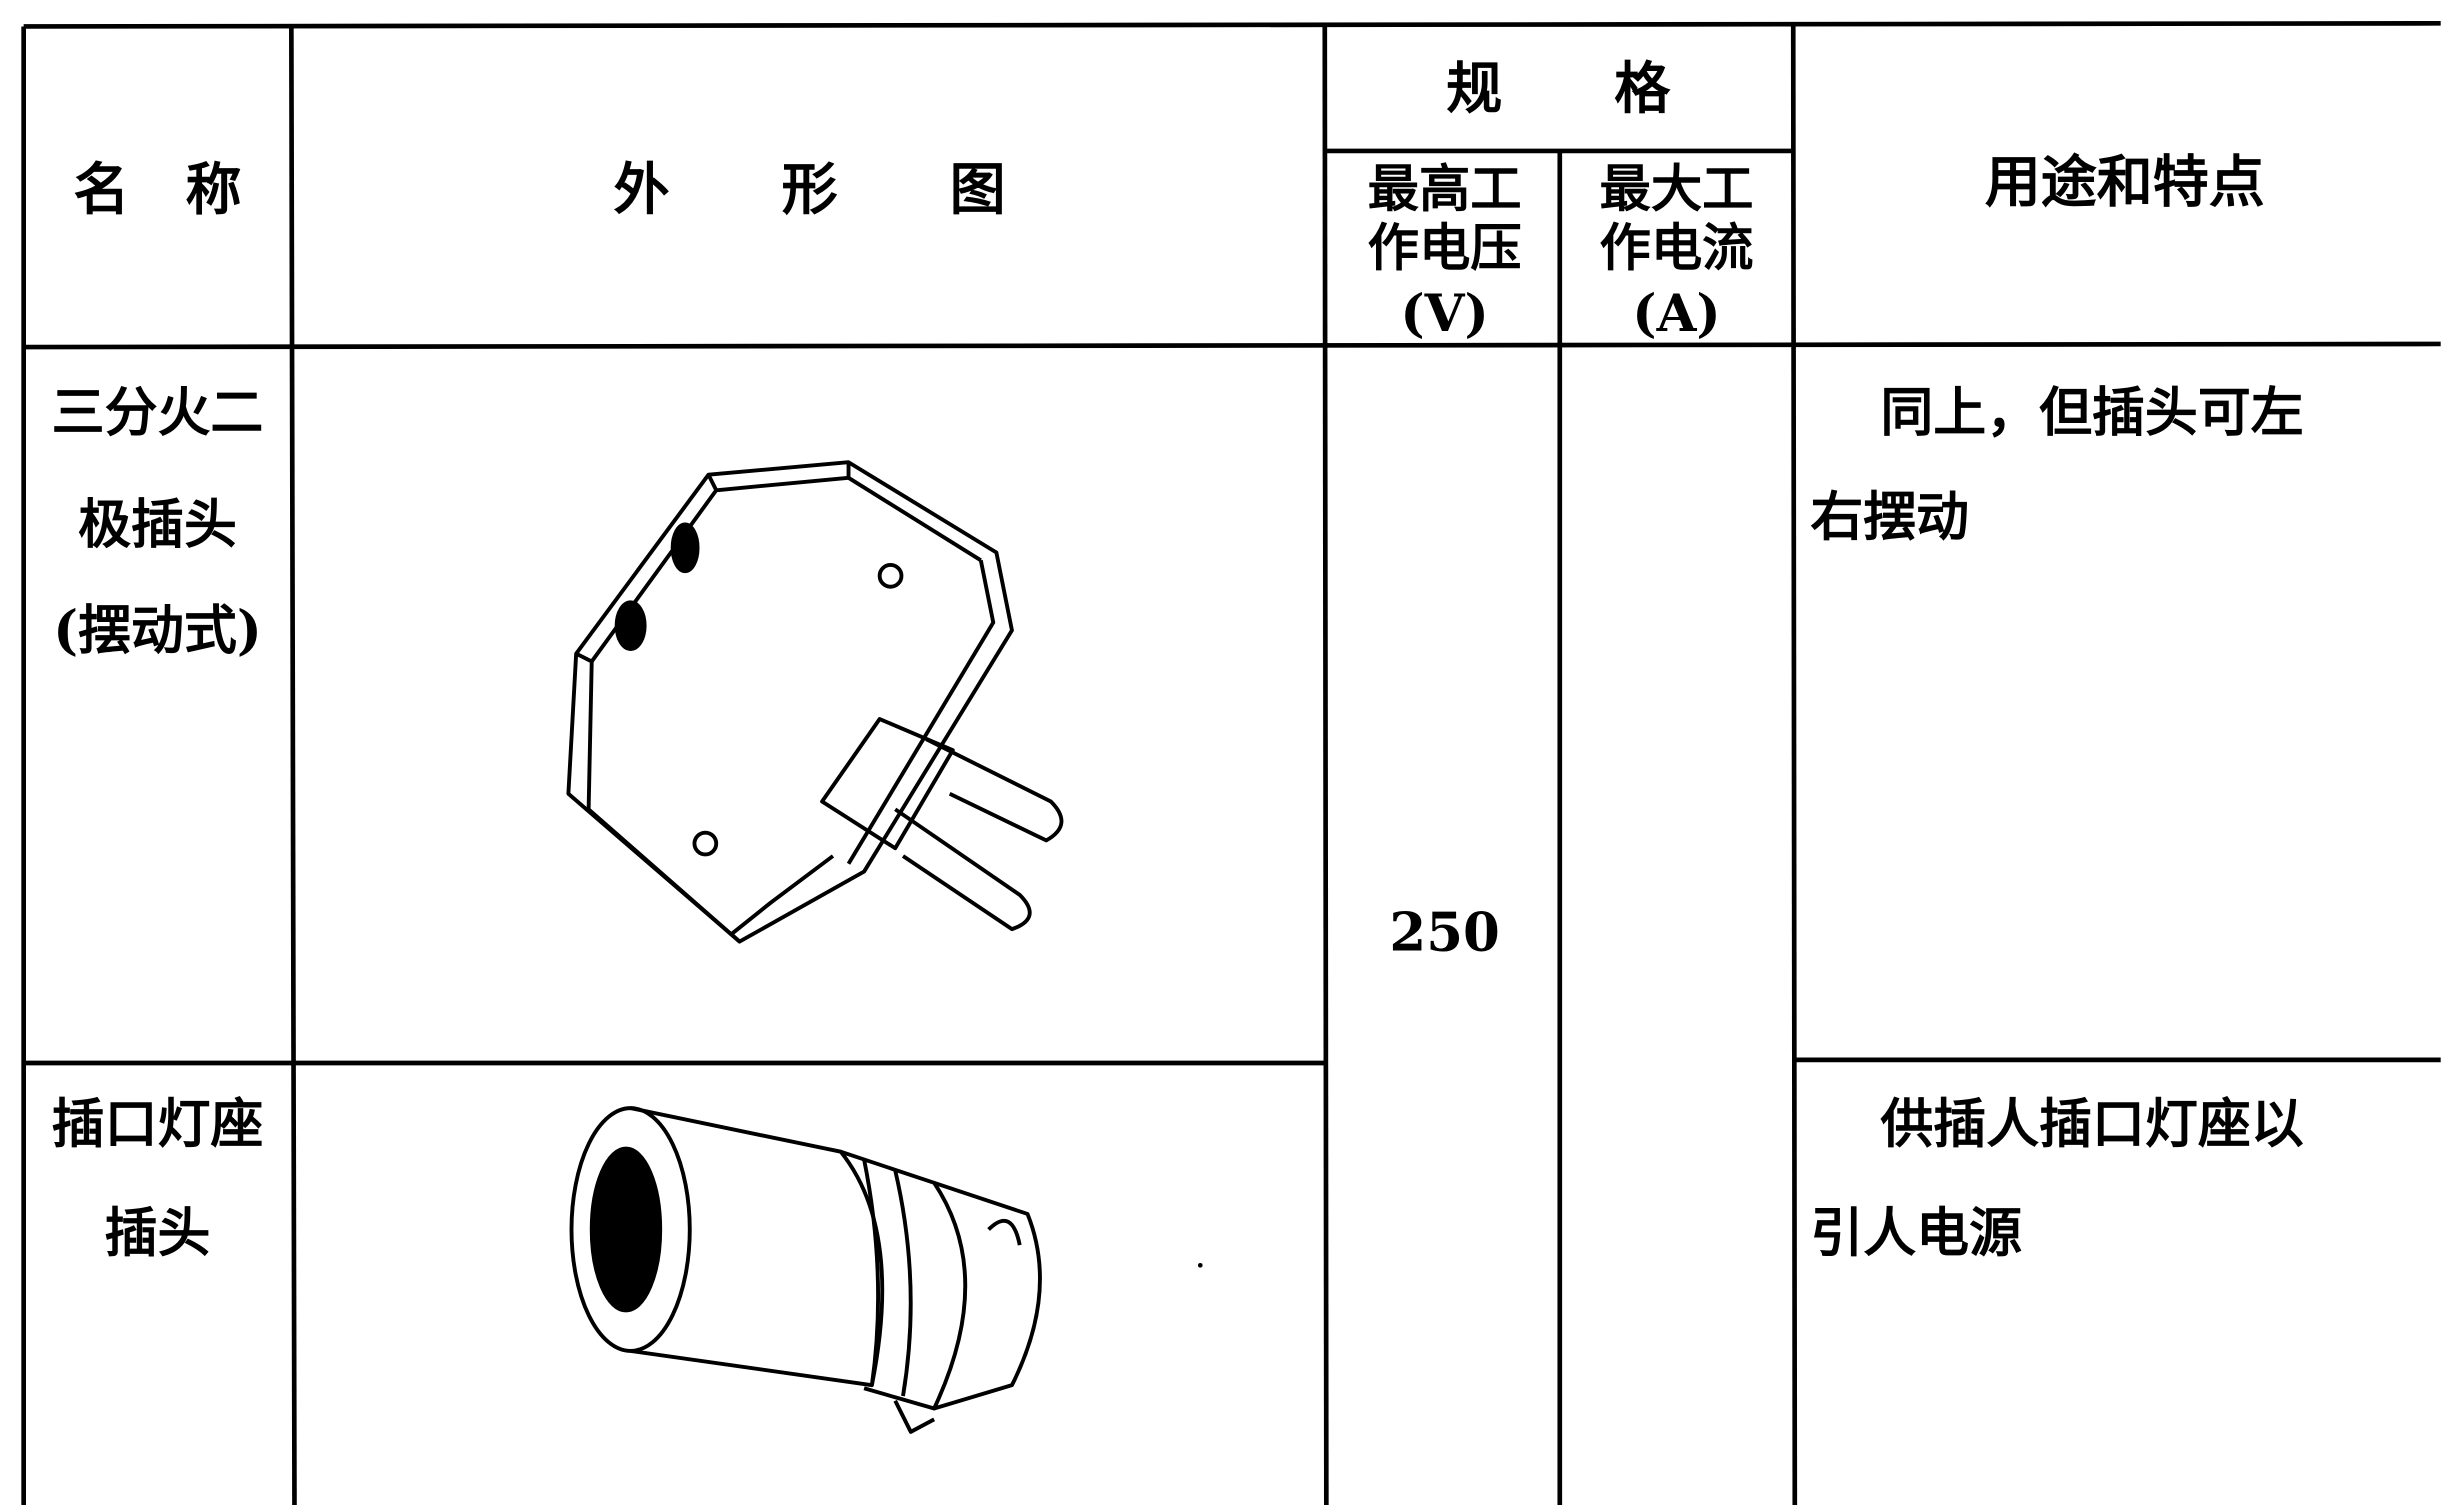 This screenshot has height=1505, width=2441. What do you see at coordinates (157, 630) in the screenshot?
I see `row-name: (摆动式)` at bounding box center [157, 630].